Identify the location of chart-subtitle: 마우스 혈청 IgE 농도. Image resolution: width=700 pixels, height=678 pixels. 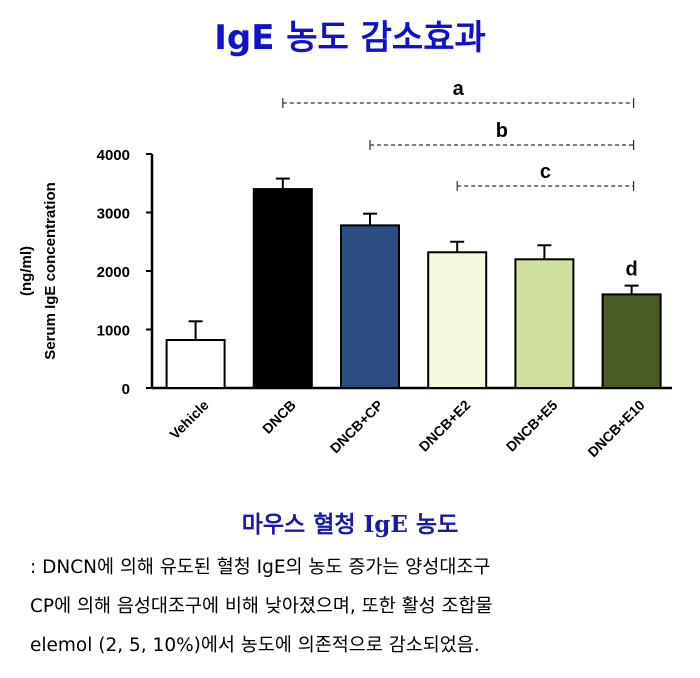
(350, 524).